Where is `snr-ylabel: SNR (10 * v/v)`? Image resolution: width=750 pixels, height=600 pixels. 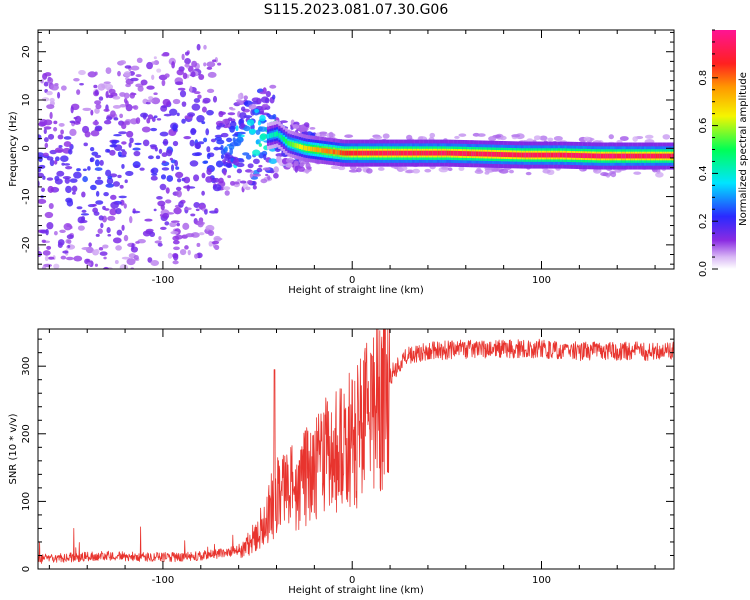 snr-ylabel: SNR (10 * v/v) is located at coordinates (13, 448).